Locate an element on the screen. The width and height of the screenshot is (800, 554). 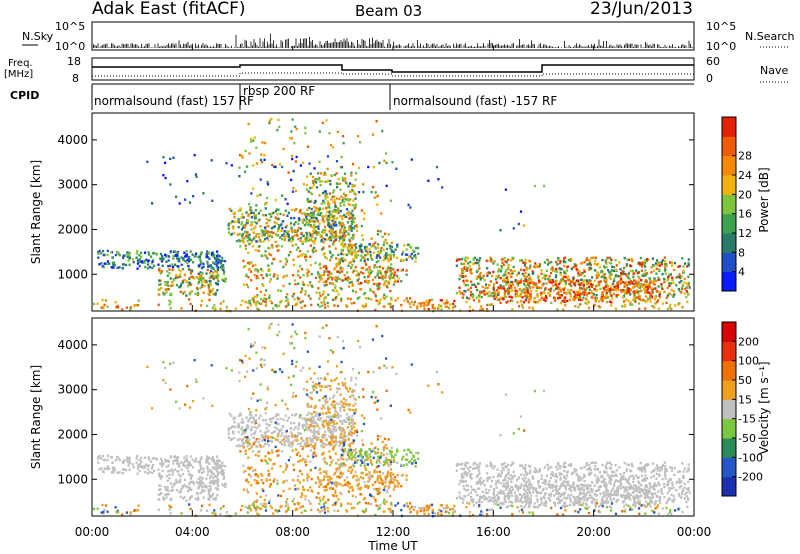
colorbar-tick-label: 28 is located at coordinates (745, 156).